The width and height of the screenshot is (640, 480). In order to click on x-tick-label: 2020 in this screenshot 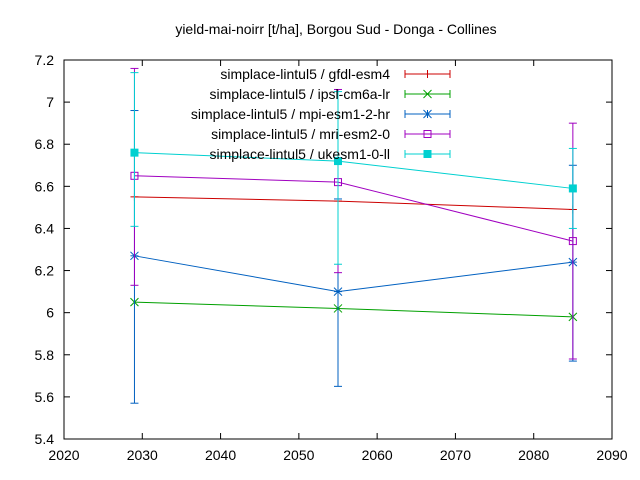, I will do `click(63, 455)`.